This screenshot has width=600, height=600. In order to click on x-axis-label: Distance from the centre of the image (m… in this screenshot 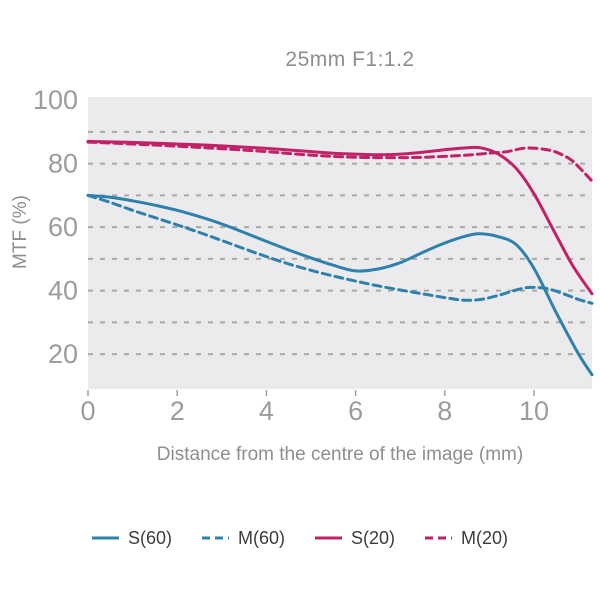, I will do `click(340, 454)`.